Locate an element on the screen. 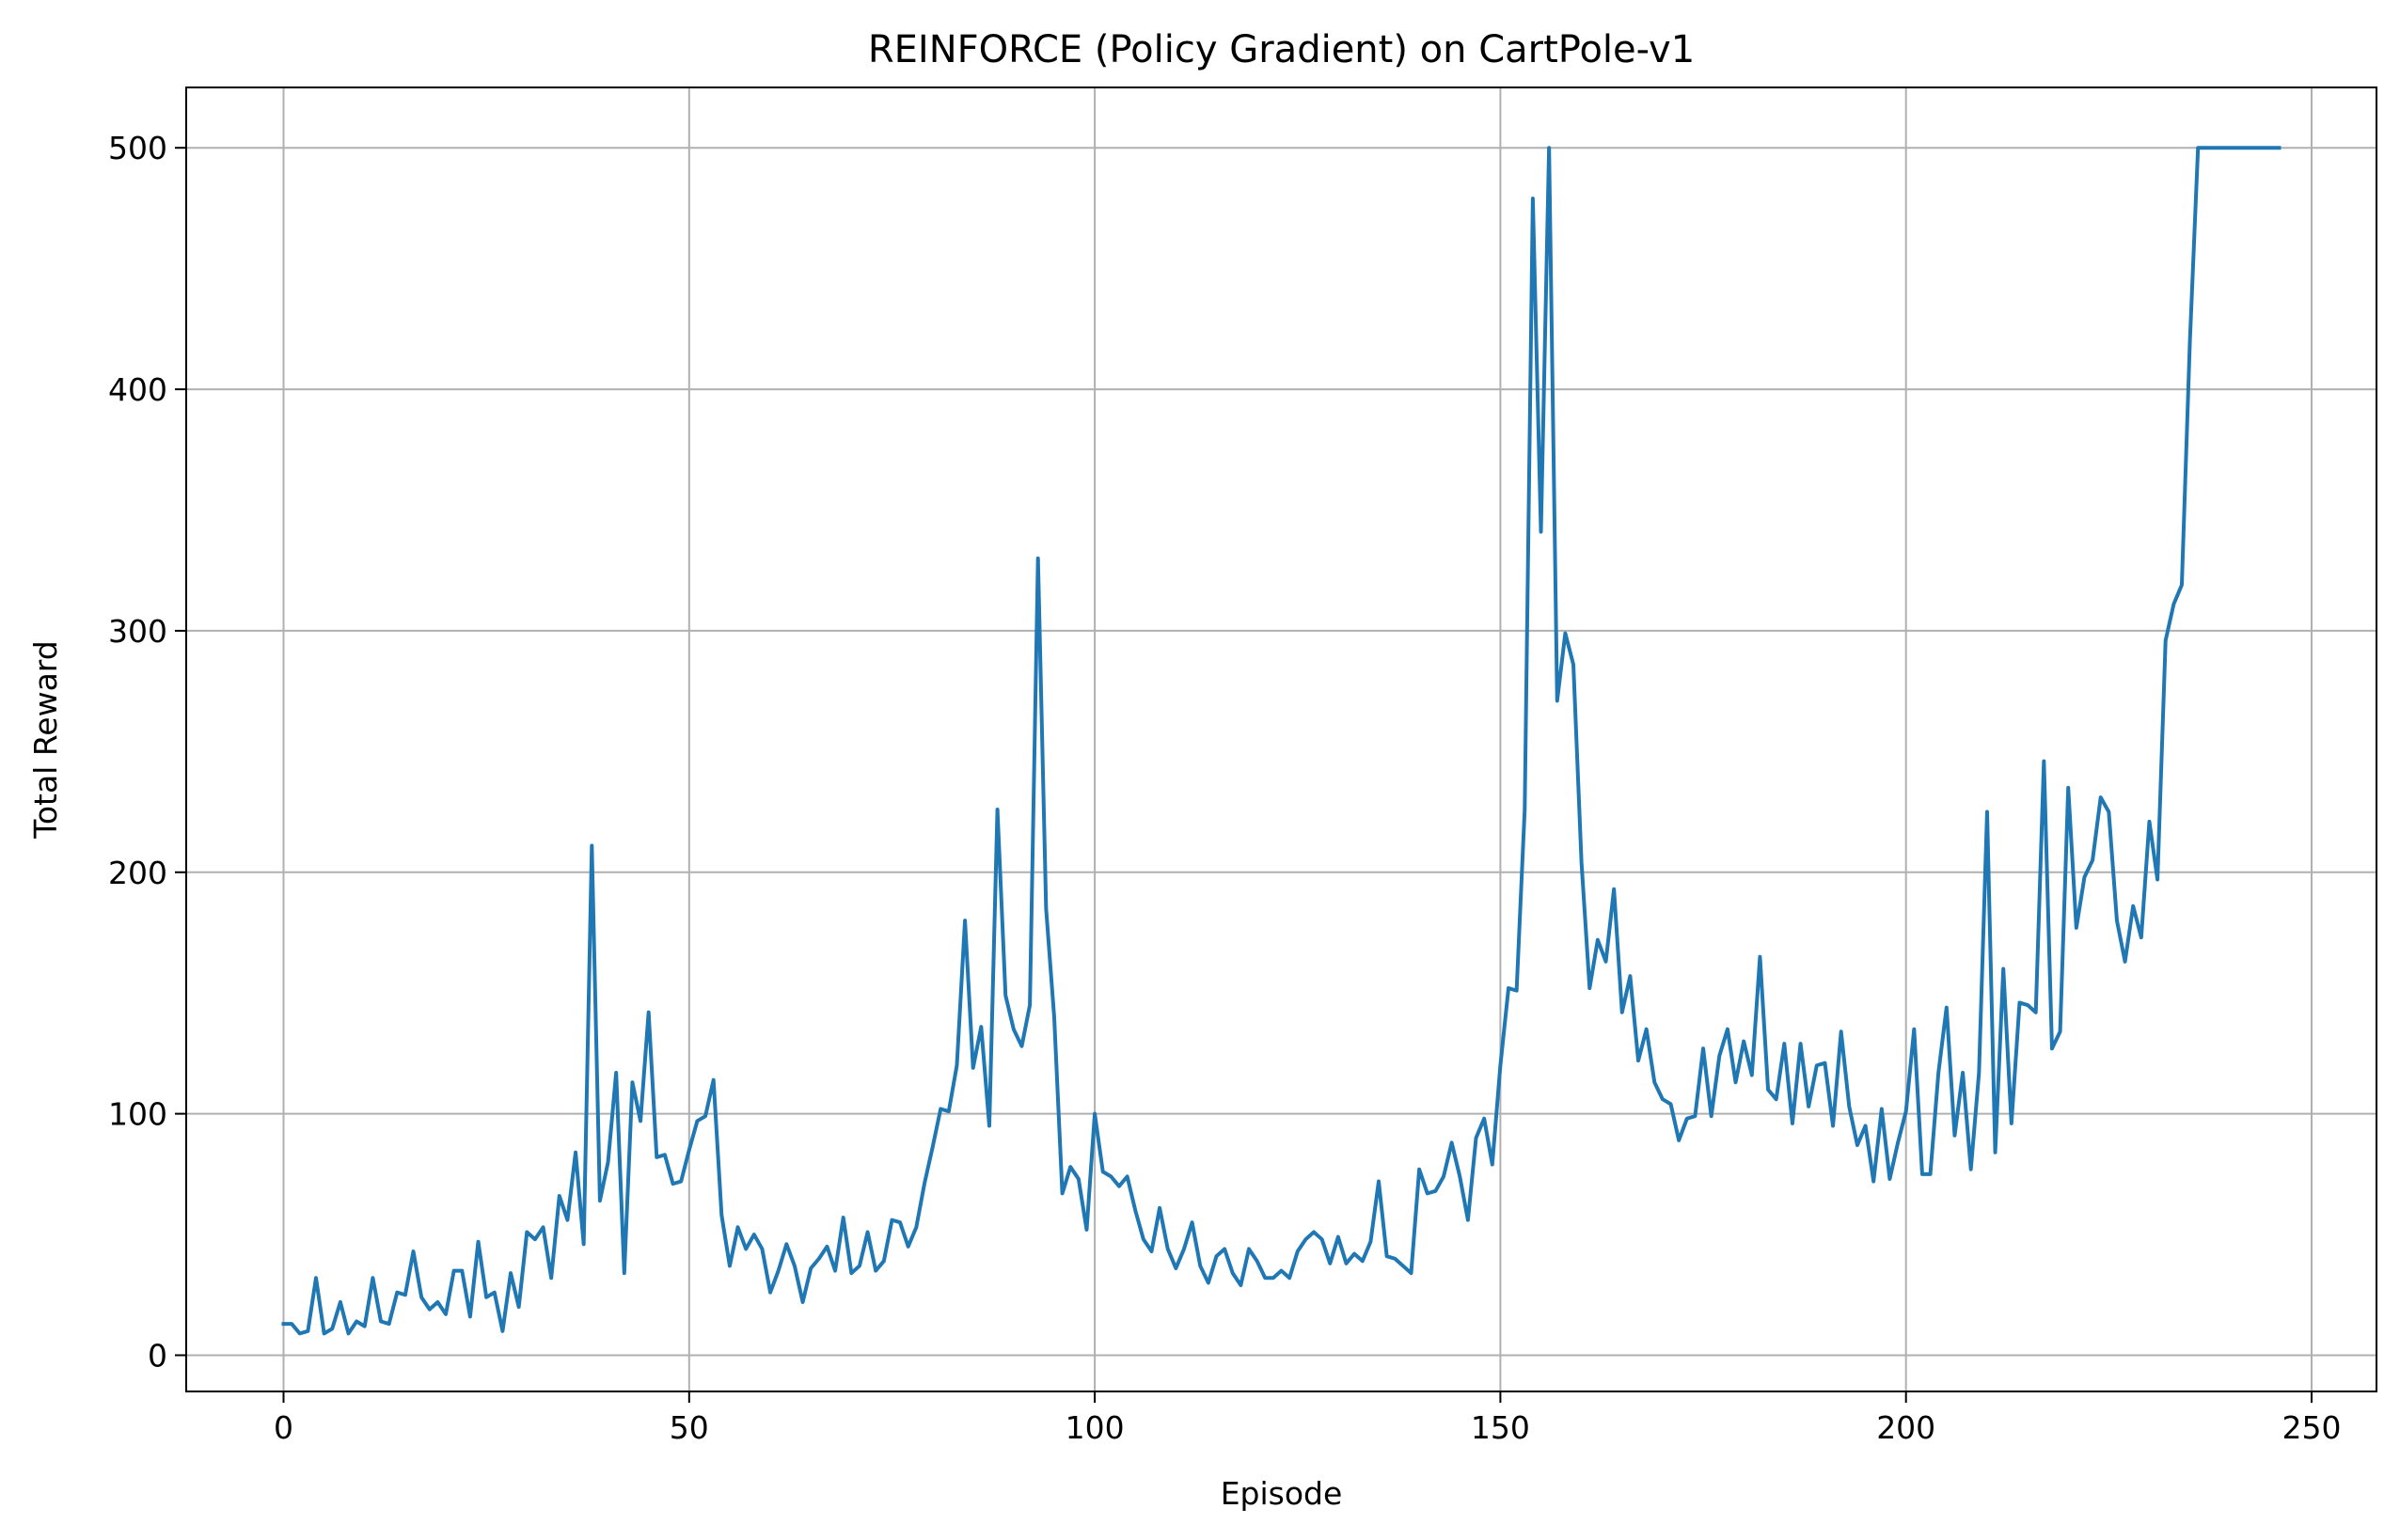 The width and height of the screenshot is (2400, 1540). x-tick-label: 200 is located at coordinates (1905, 1428).